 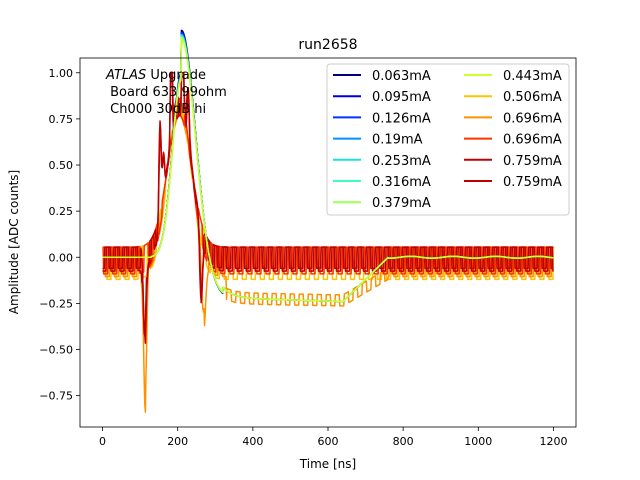 What do you see at coordinates (102, 441) in the screenshot?
I see `x-tick-label: 0` at bounding box center [102, 441].